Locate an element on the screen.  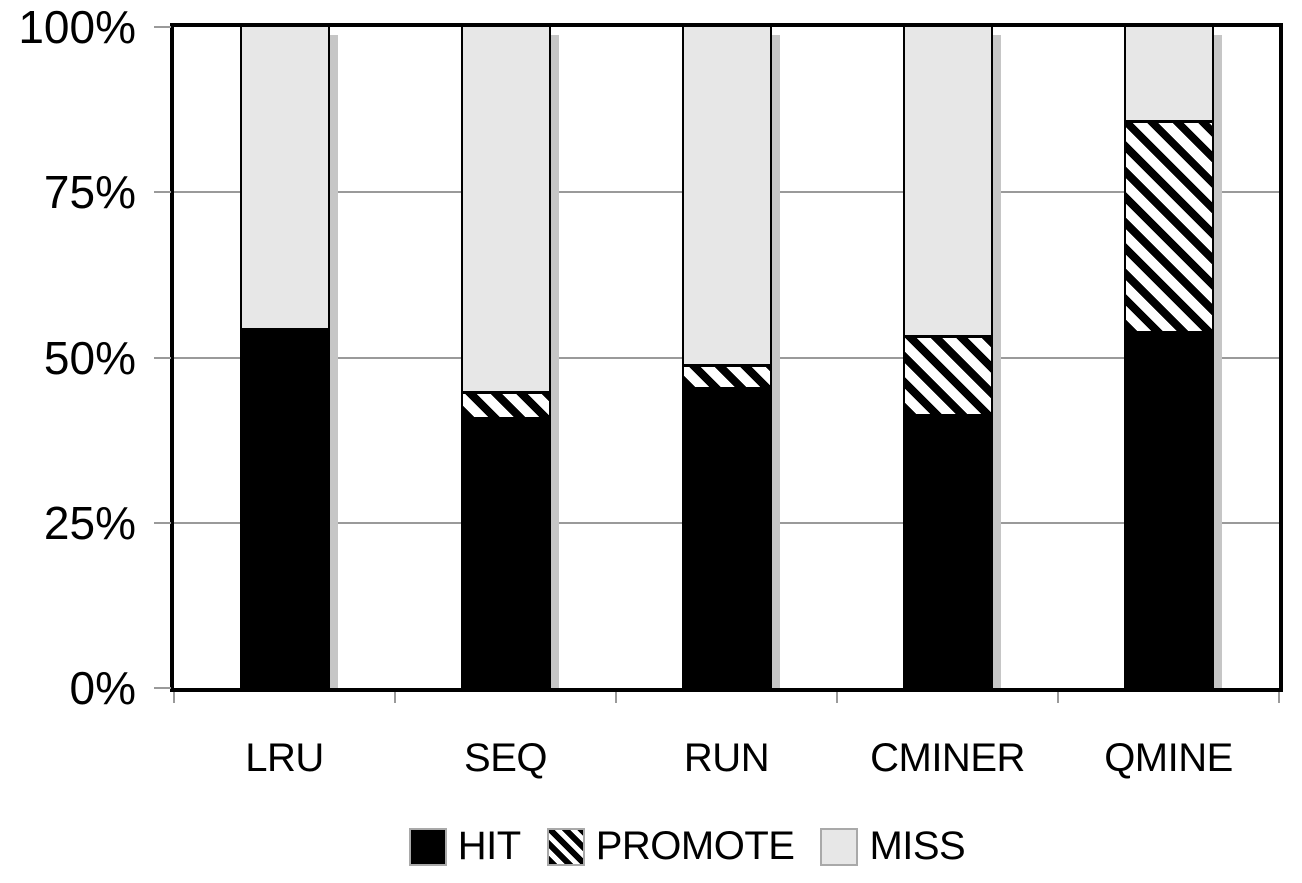
legend-swatch-promote is located at coordinates (565, 846).